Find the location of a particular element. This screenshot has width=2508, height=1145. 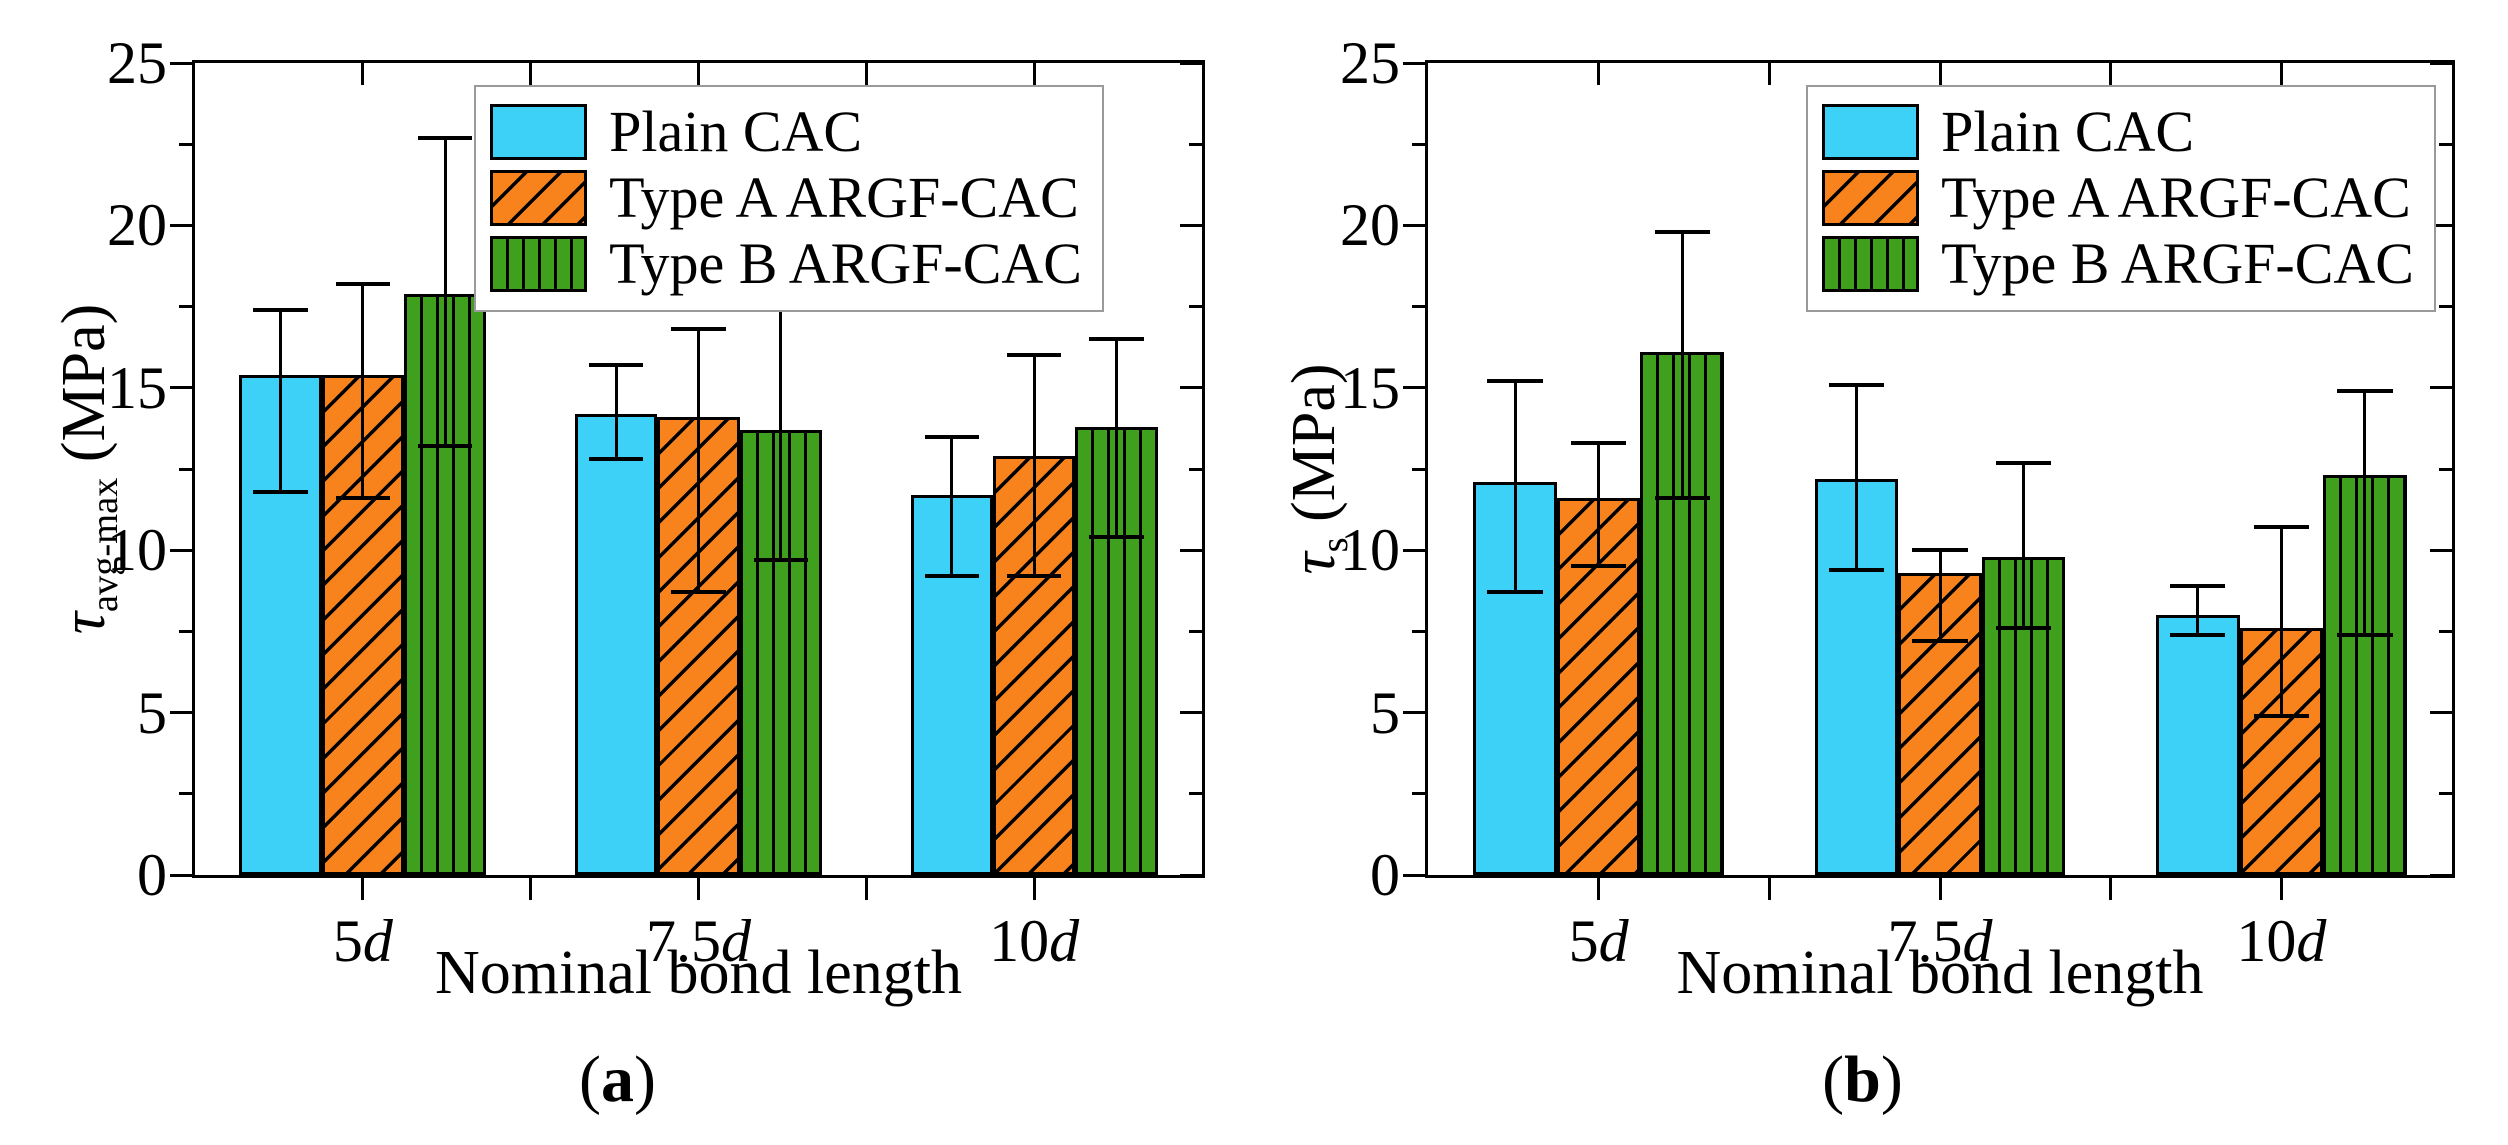

y-tick-label-25: 25 is located at coordinates (1370, 63).